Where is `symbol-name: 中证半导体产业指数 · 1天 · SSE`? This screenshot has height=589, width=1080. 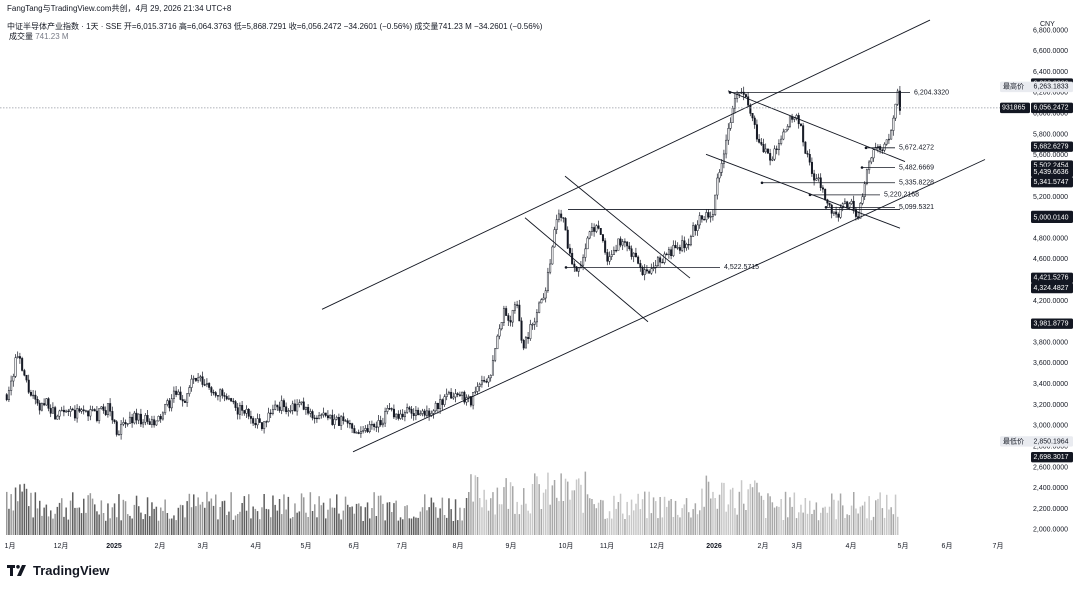 symbol-name: 中证半导体产业指数 · 1天 · SSE is located at coordinates (64, 26).